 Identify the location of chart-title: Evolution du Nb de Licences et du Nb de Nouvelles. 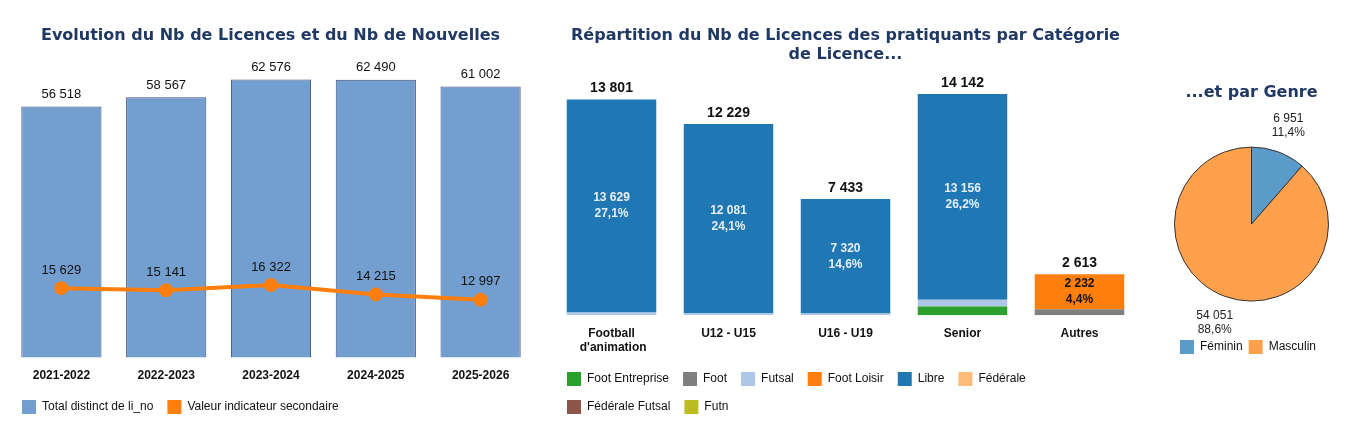
(270, 34).